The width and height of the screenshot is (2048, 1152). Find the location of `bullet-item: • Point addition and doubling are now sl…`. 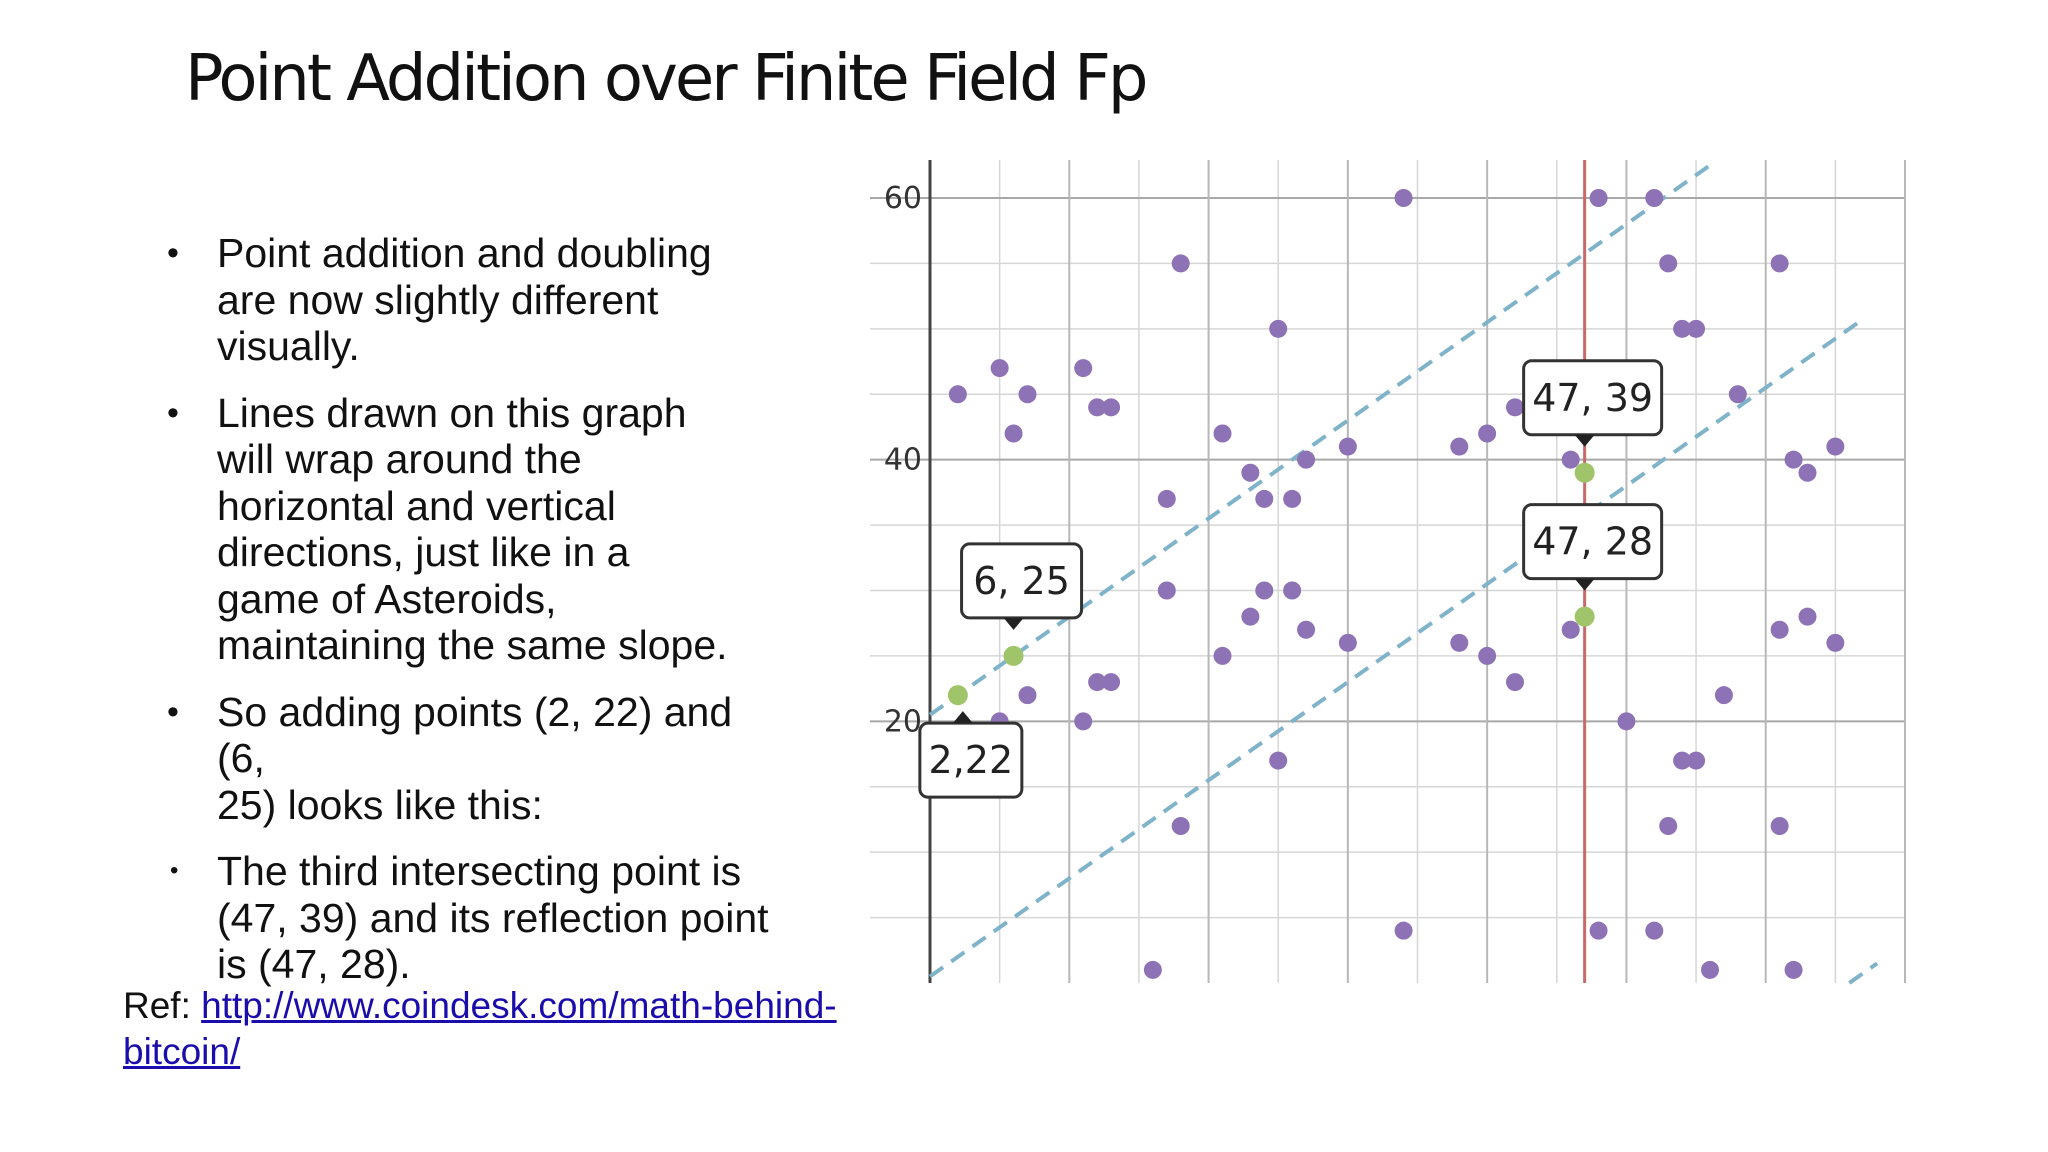

bullet-item: • Point addition and doubling are now sl… is located at coordinates (482, 300).